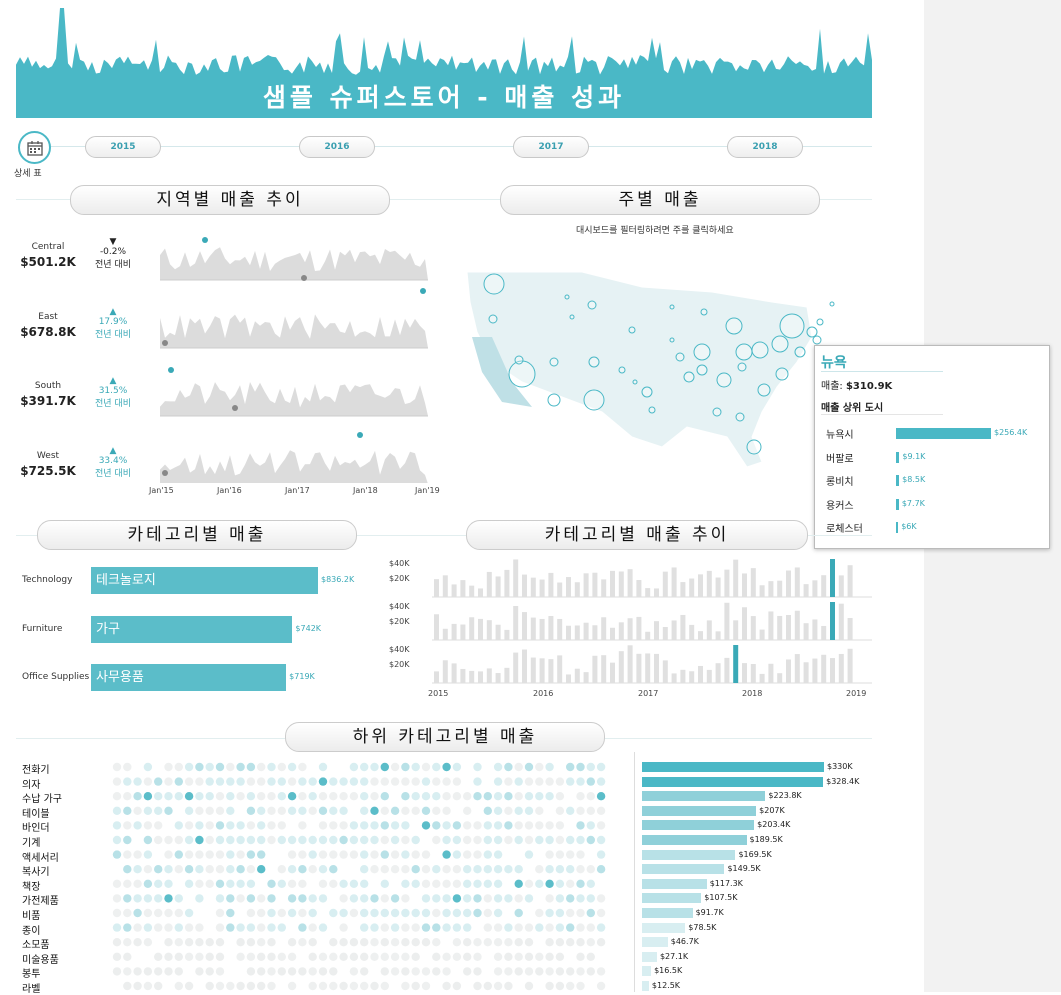 The height and width of the screenshot is (995, 1061). I want to click on year-2018-button: 2018, so click(765, 147).